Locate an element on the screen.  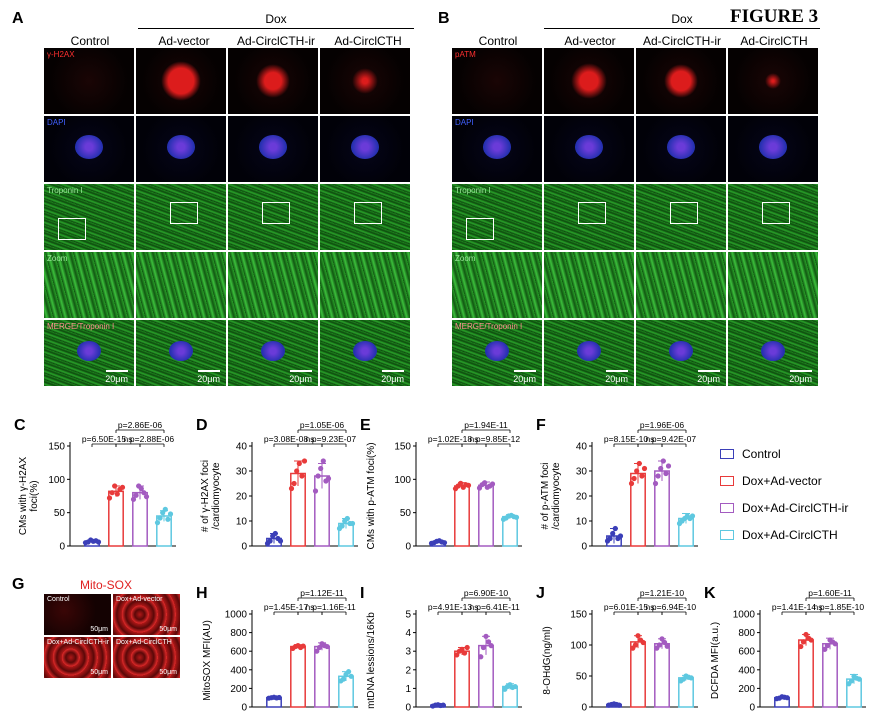
mitosox-tile: Dox+Ad-vector 50μm is located at coordinates (146, 614).